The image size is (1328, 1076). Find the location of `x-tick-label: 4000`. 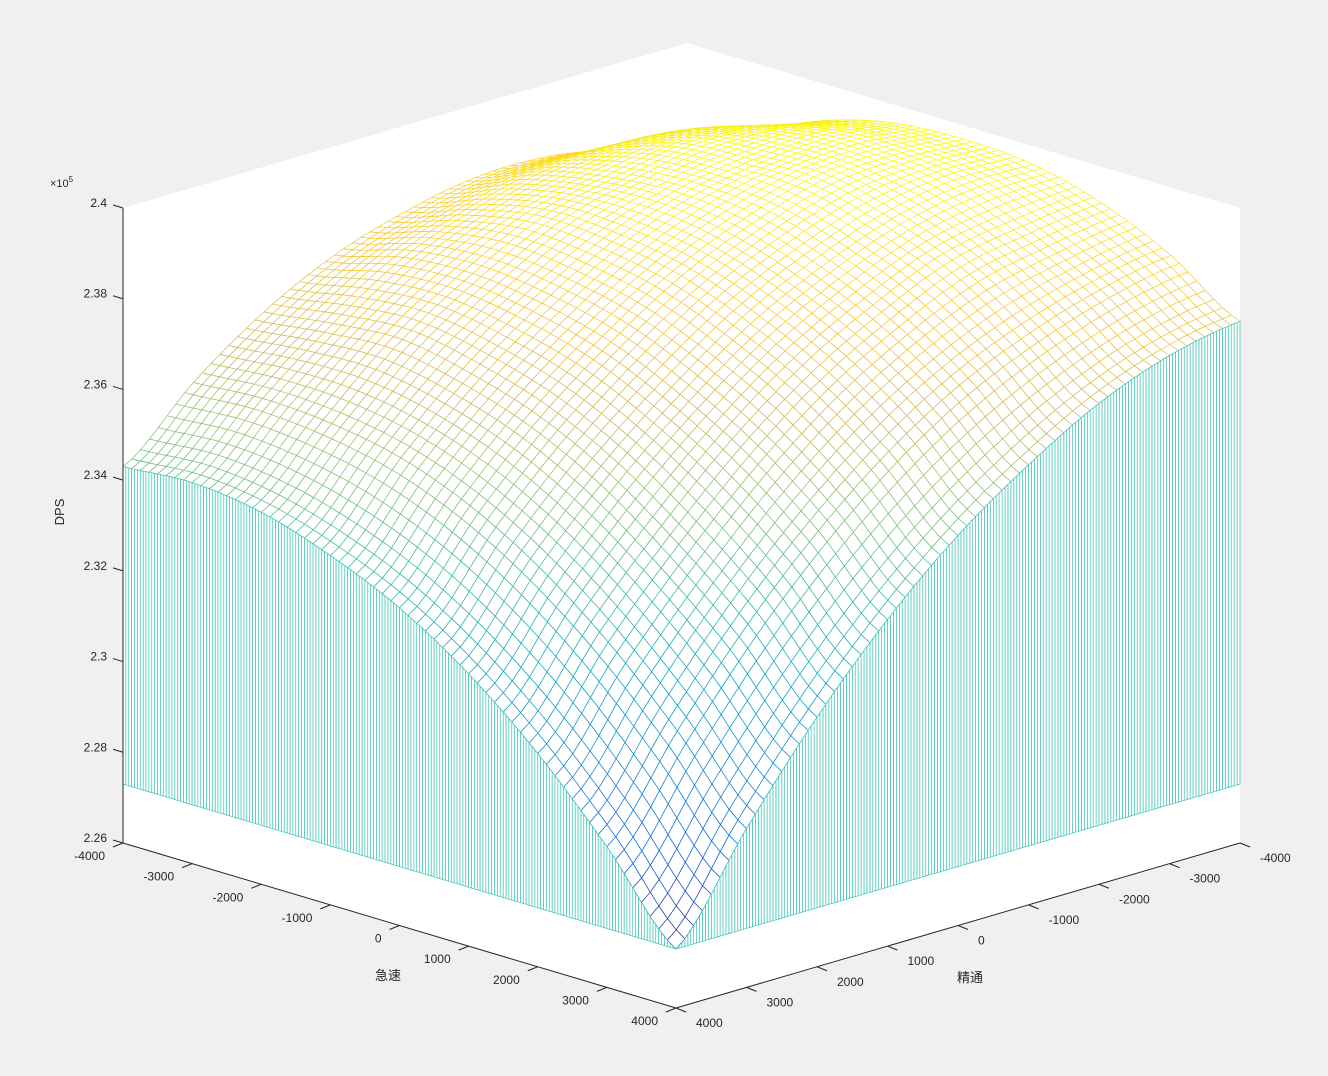

x-tick-label: 4000 is located at coordinates (644, 1021).